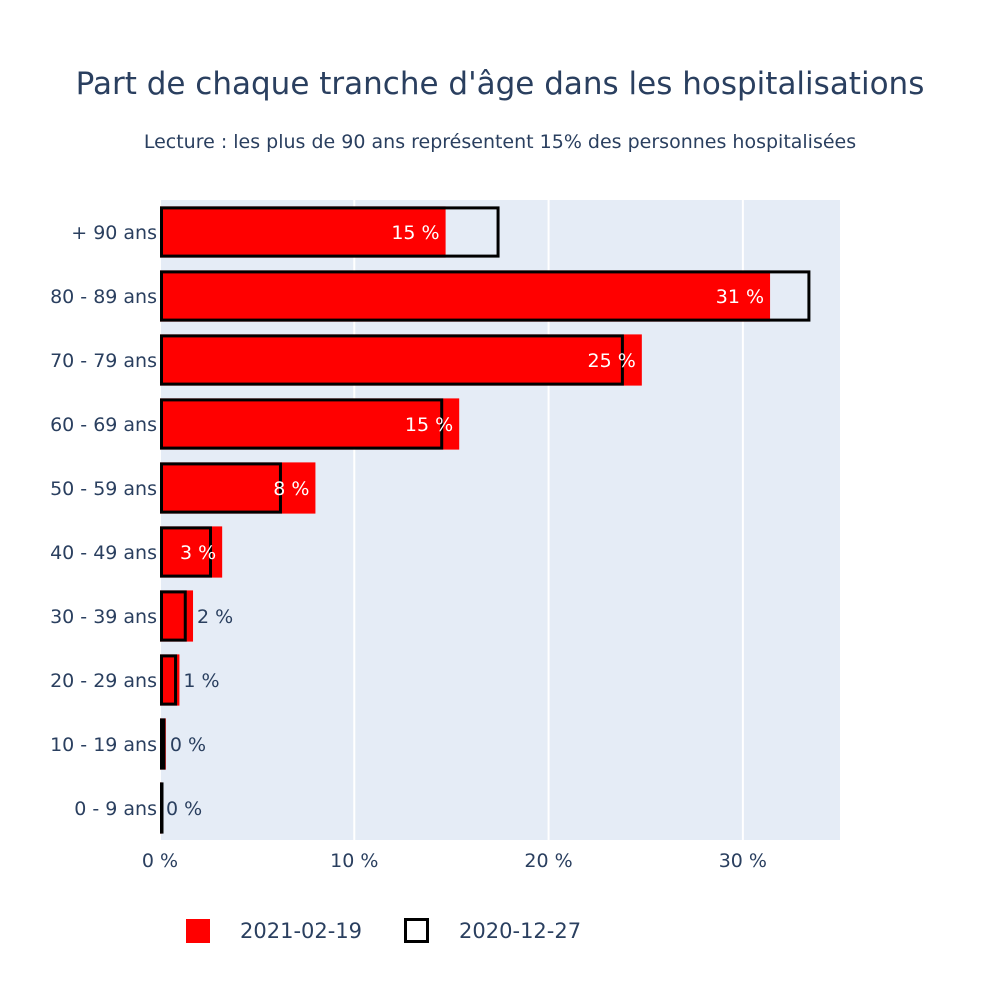  What do you see at coordinates (103, 617) in the screenshot?
I see `y-tick-label: 30 - 39 ans` at bounding box center [103, 617].